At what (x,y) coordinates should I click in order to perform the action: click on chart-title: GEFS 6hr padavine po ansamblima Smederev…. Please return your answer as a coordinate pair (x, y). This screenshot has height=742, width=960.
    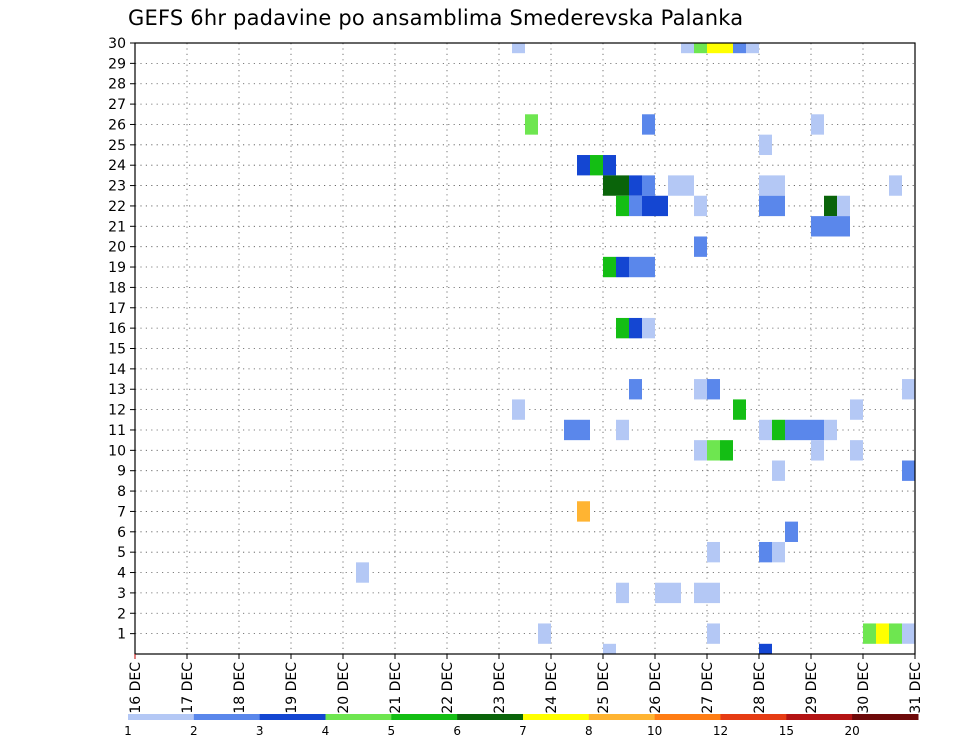
    Looking at the image, I should click on (436, 18).